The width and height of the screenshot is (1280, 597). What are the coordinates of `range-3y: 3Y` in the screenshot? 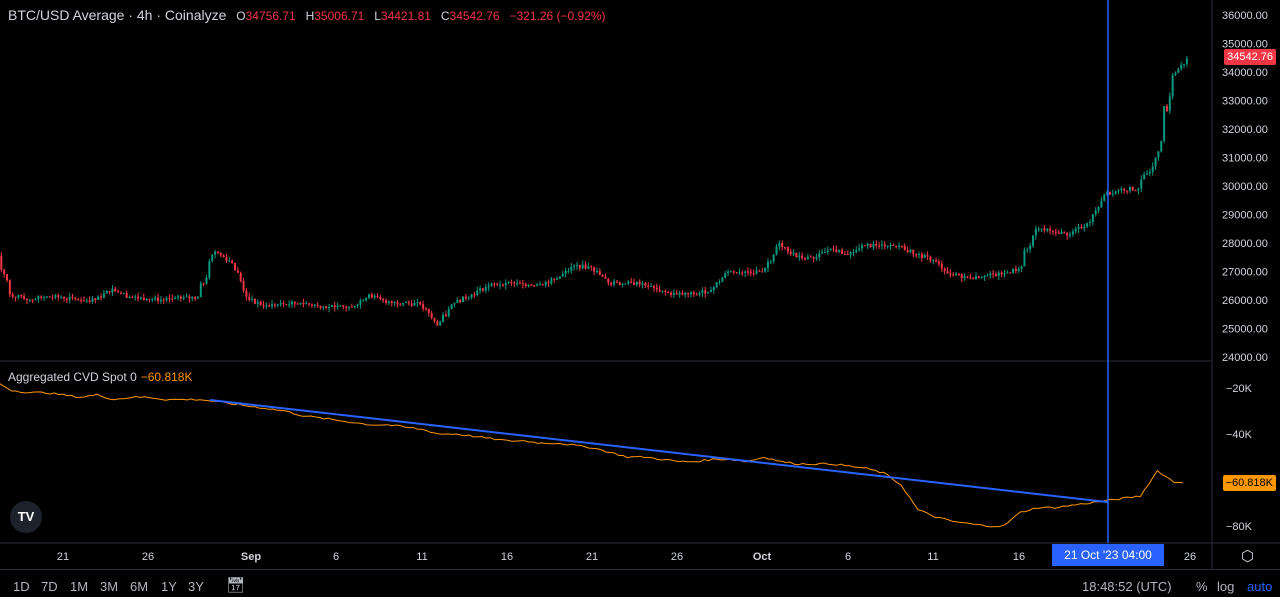 It's located at (196, 586).